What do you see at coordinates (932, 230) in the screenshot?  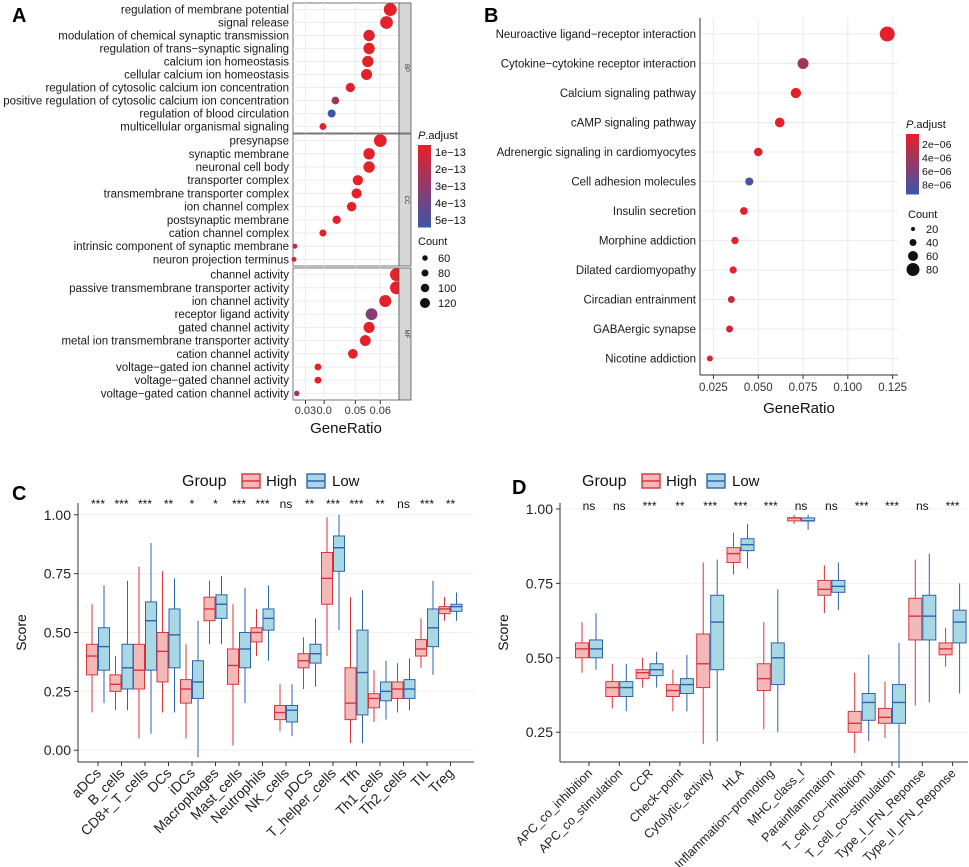 I see `size-legend-label: 20` at bounding box center [932, 230].